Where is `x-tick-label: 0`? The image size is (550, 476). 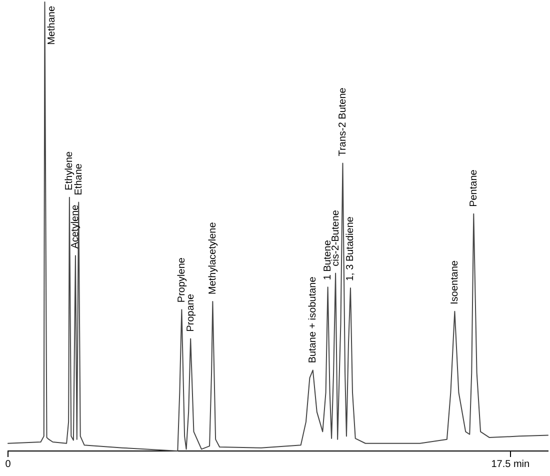
x-tick-label: 0 is located at coordinates (8, 464).